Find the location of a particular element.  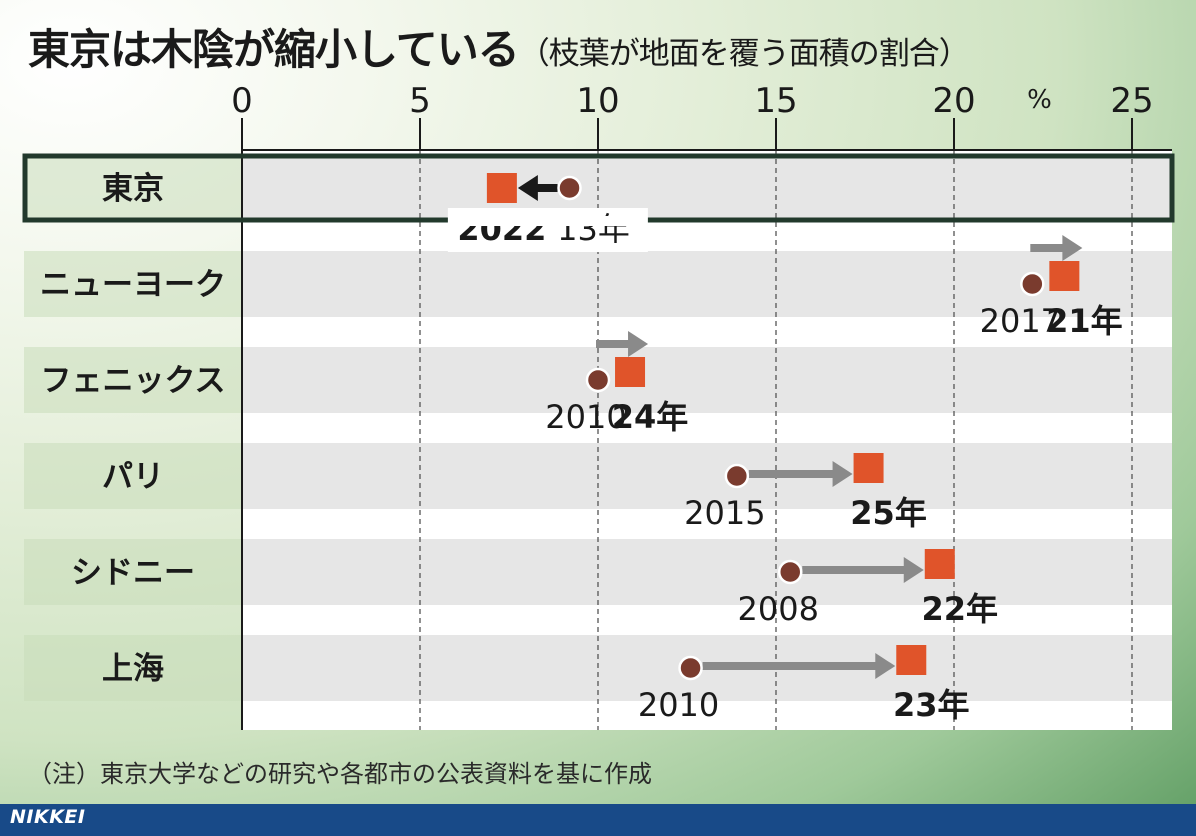

label-backdrop is located at coordinates (547, 230).